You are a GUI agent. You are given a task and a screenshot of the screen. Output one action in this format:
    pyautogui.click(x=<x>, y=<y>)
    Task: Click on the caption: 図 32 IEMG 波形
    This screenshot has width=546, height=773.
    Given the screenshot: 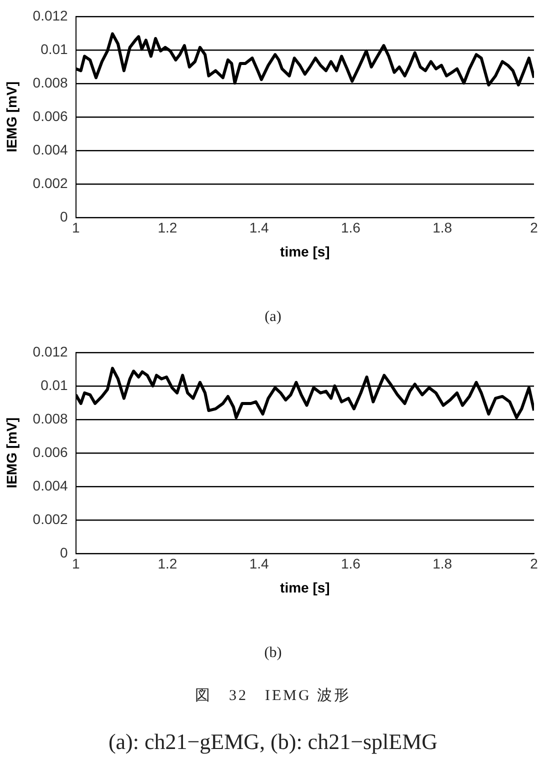 What is the action you would take?
    pyautogui.click(x=273, y=695)
    